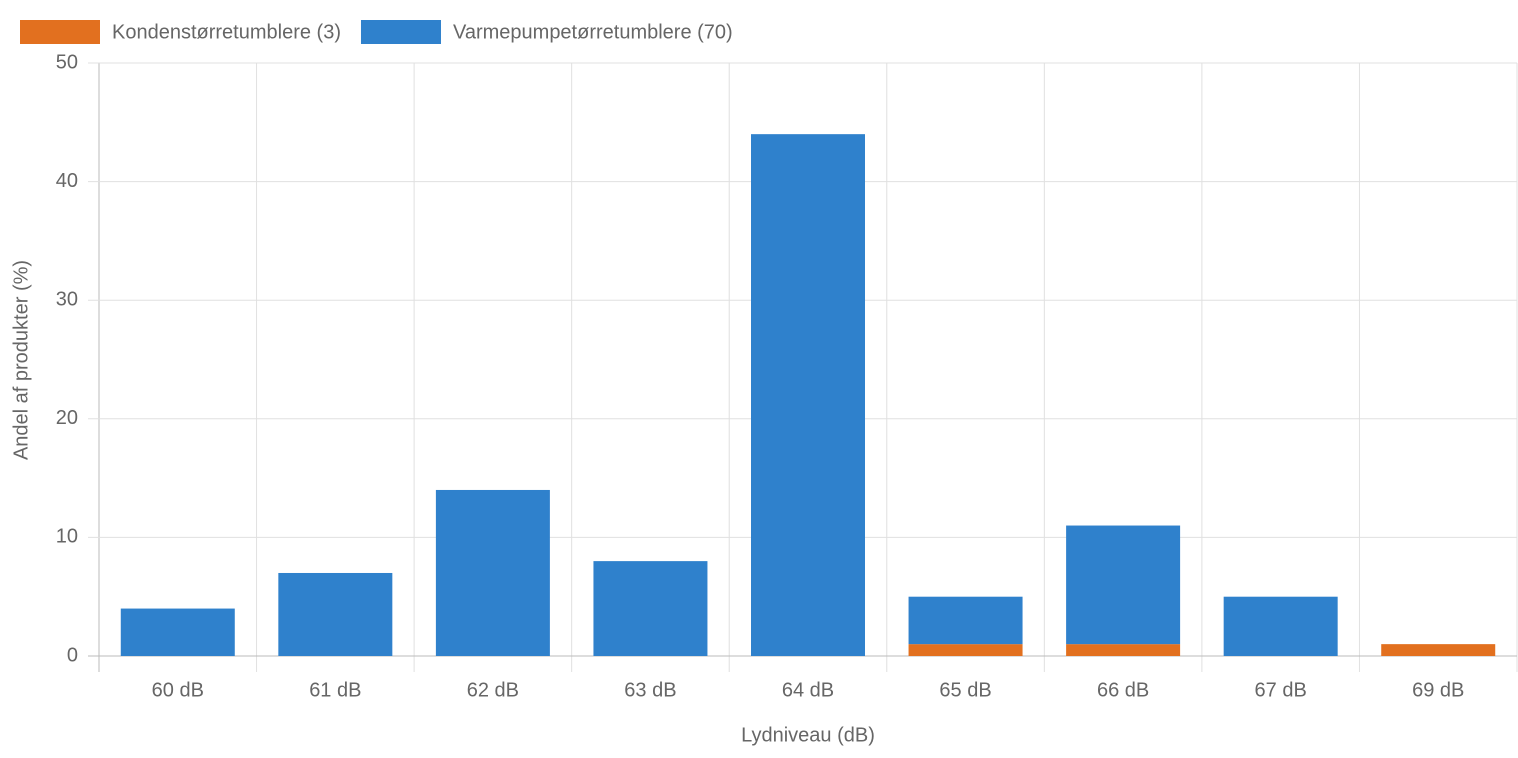  I want to click on x-tick-label: 69 dB, so click(1438, 690).